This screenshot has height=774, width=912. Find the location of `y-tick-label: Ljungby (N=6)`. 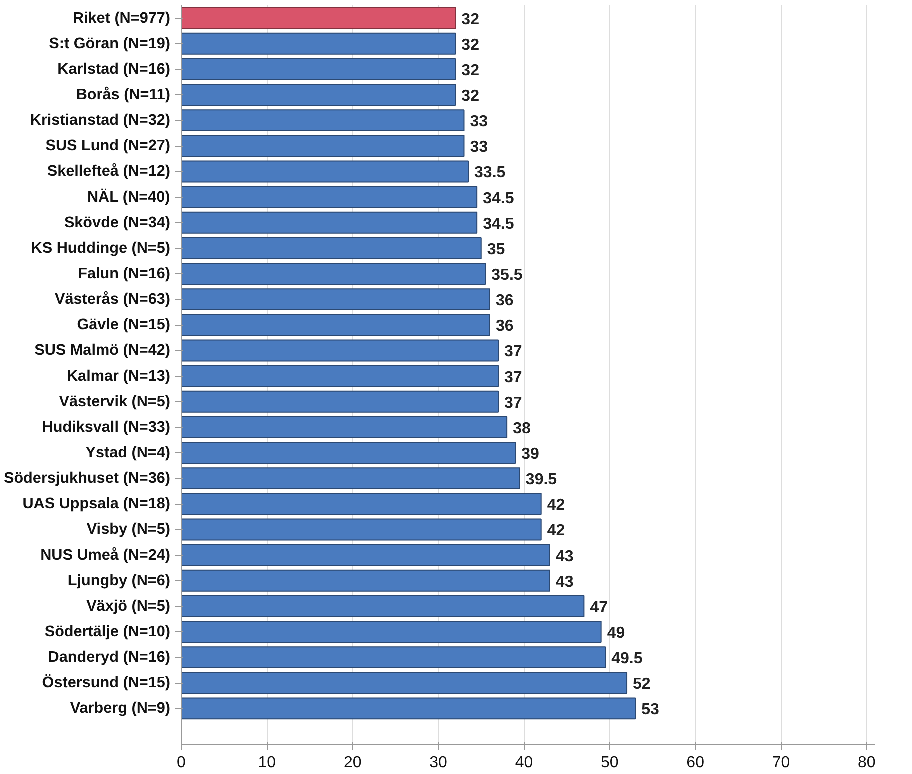

y-tick-label: Ljungby (N=6) is located at coordinates (119, 581).